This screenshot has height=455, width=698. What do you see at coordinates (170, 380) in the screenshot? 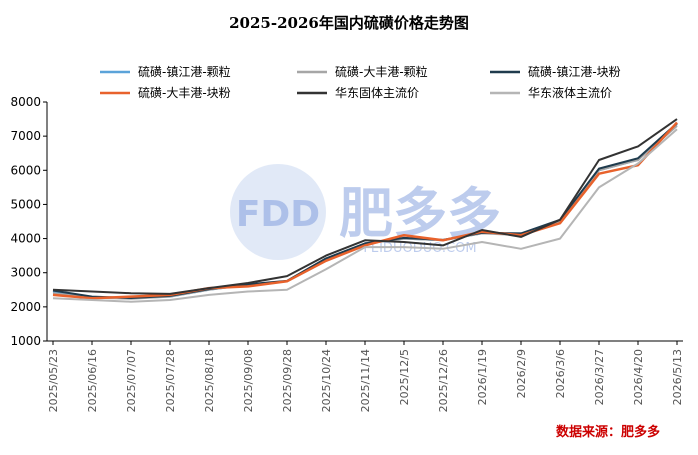
I see `x-tick-label: 2025/07/28` at bounding box center [170, 380].